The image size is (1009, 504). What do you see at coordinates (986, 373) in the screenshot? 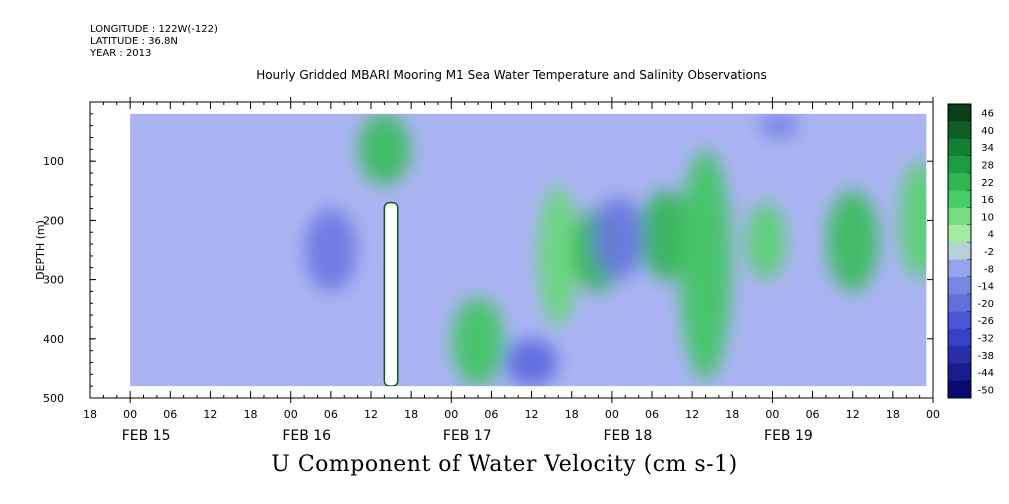
I see `colorbar-label: -44` at bounding box center [986, 373].